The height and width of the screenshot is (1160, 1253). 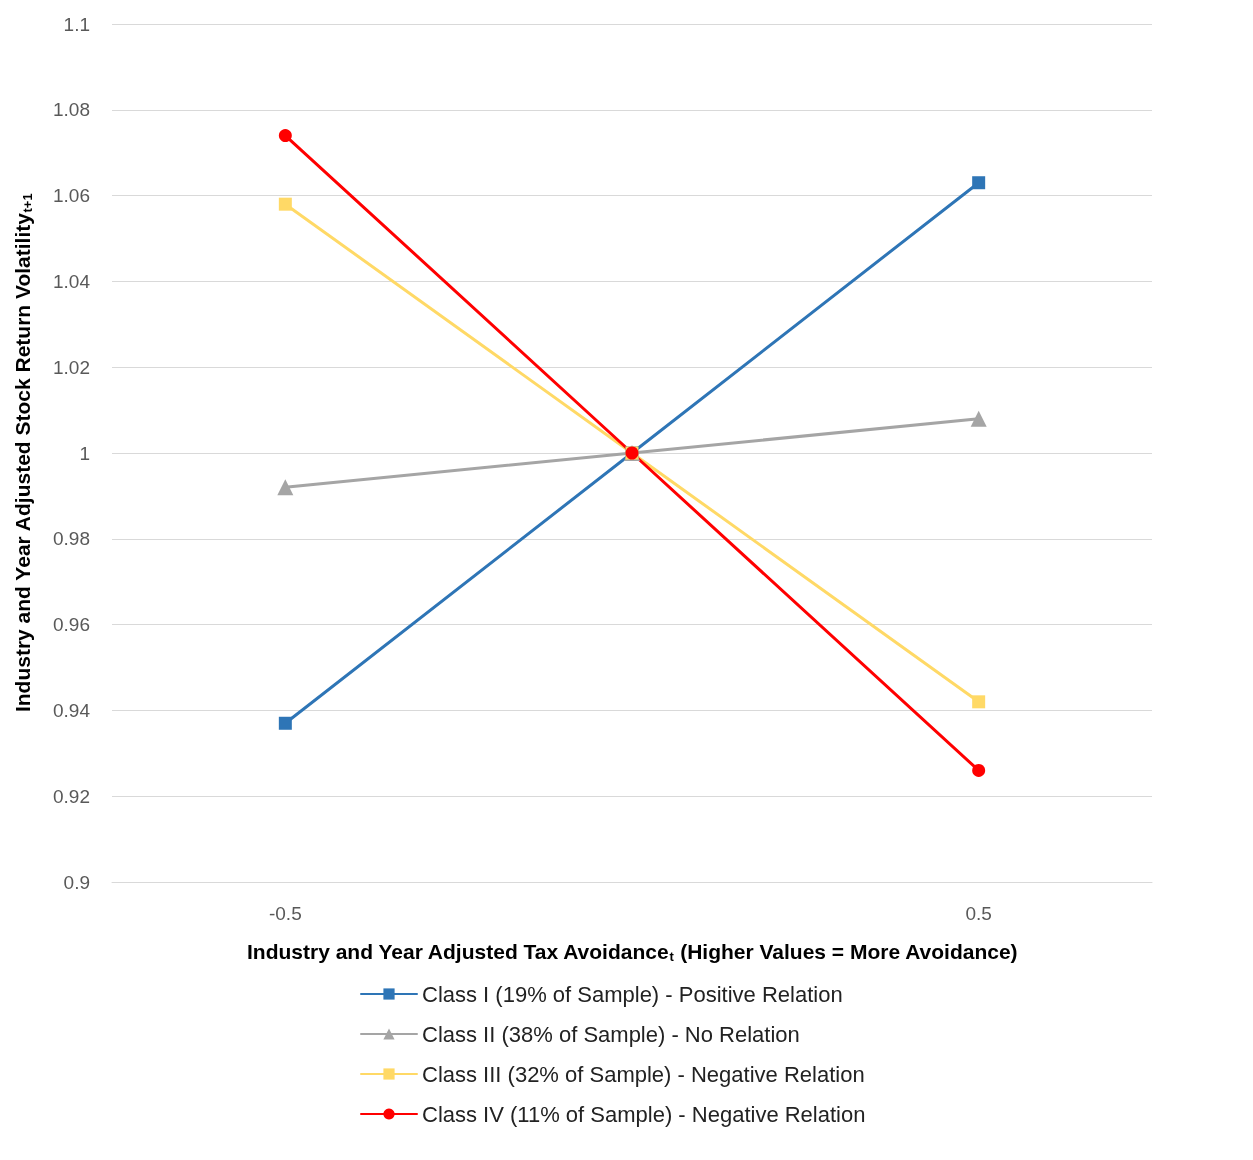 What do you see at coordinates (285, 913) in the screenshot?
I see `x-tick-label: -0.5` at bounding box center [285, 913].